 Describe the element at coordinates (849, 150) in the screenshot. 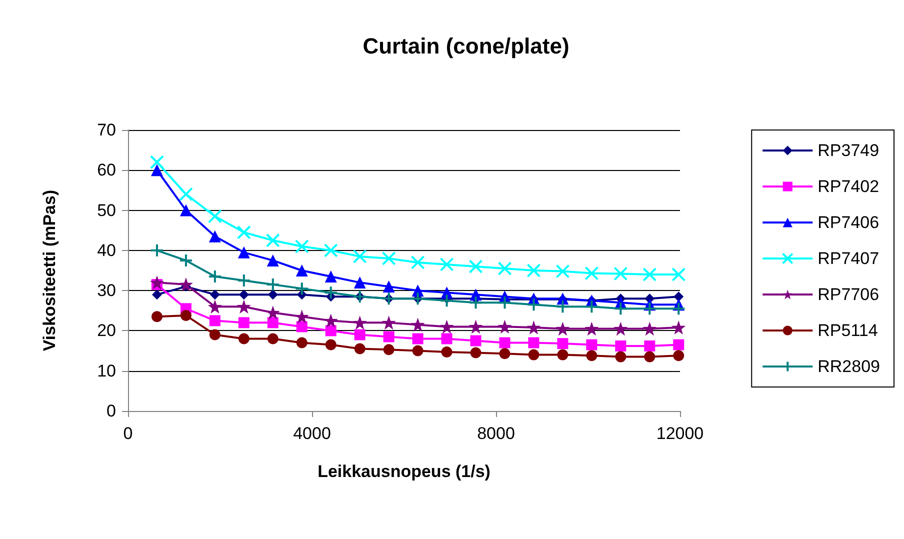

I see `legend-label: RP3749` at that location.